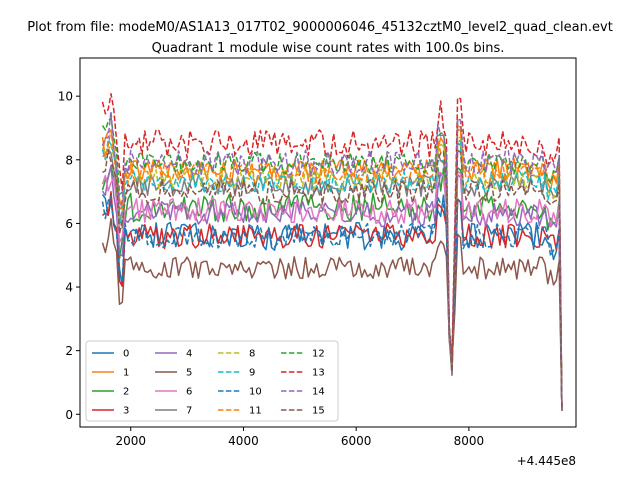 Image resolution: width=640 pixels, height=480 pixels. What do you see at coordinates (69, 160) in the screenshot?
I see `y-tick-label: 8` at bounding box center [69, 160].